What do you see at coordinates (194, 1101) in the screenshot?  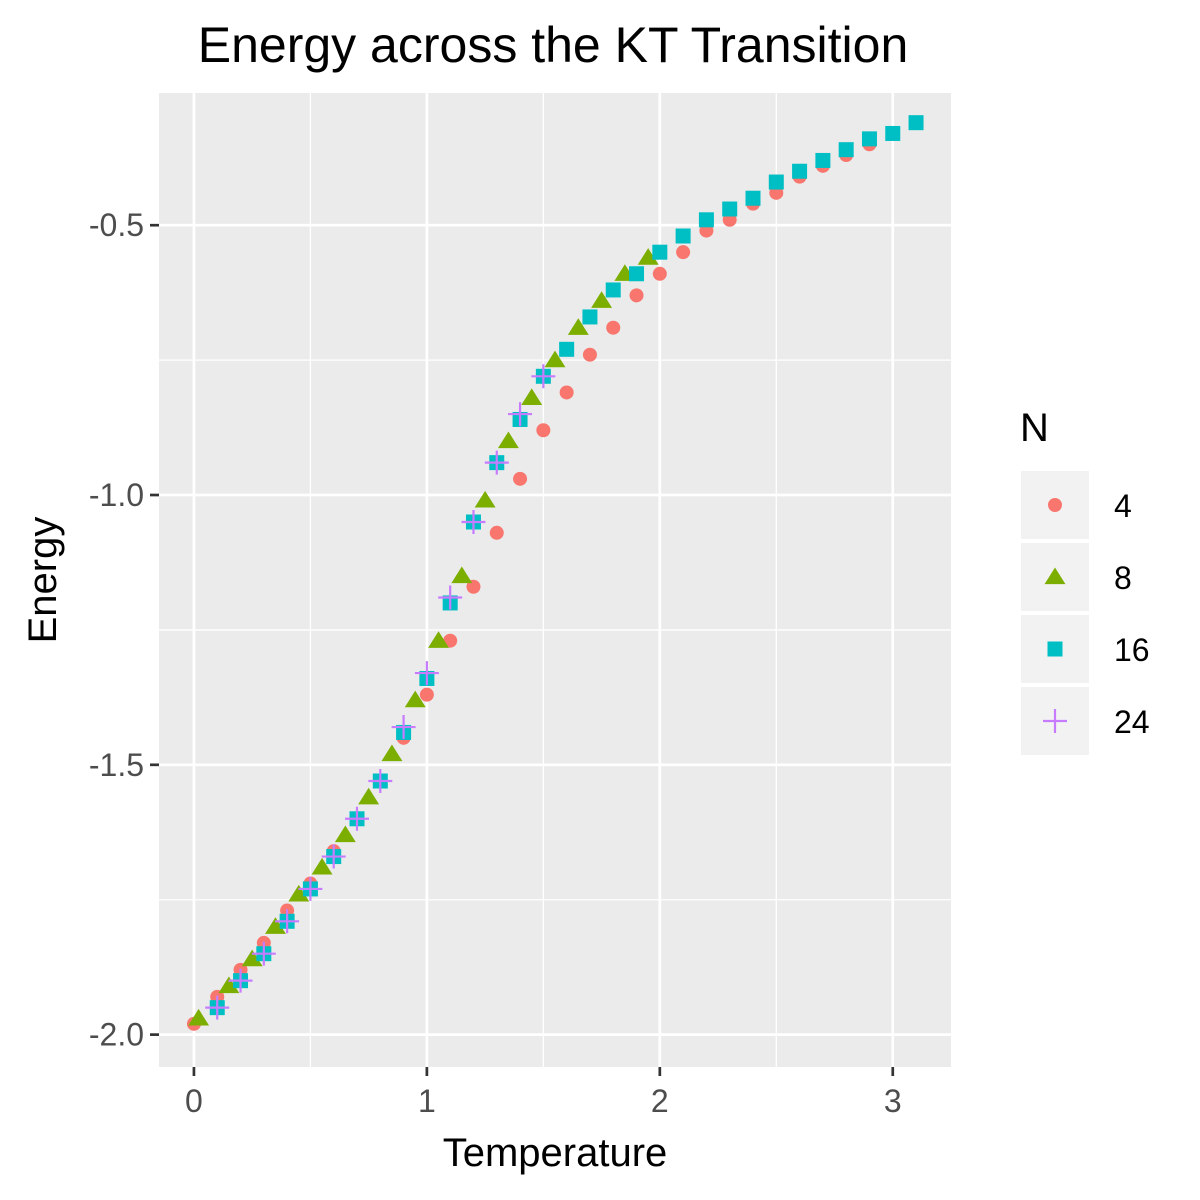 I see `x-tick-label: 0` at bounding box center [194, 1101].